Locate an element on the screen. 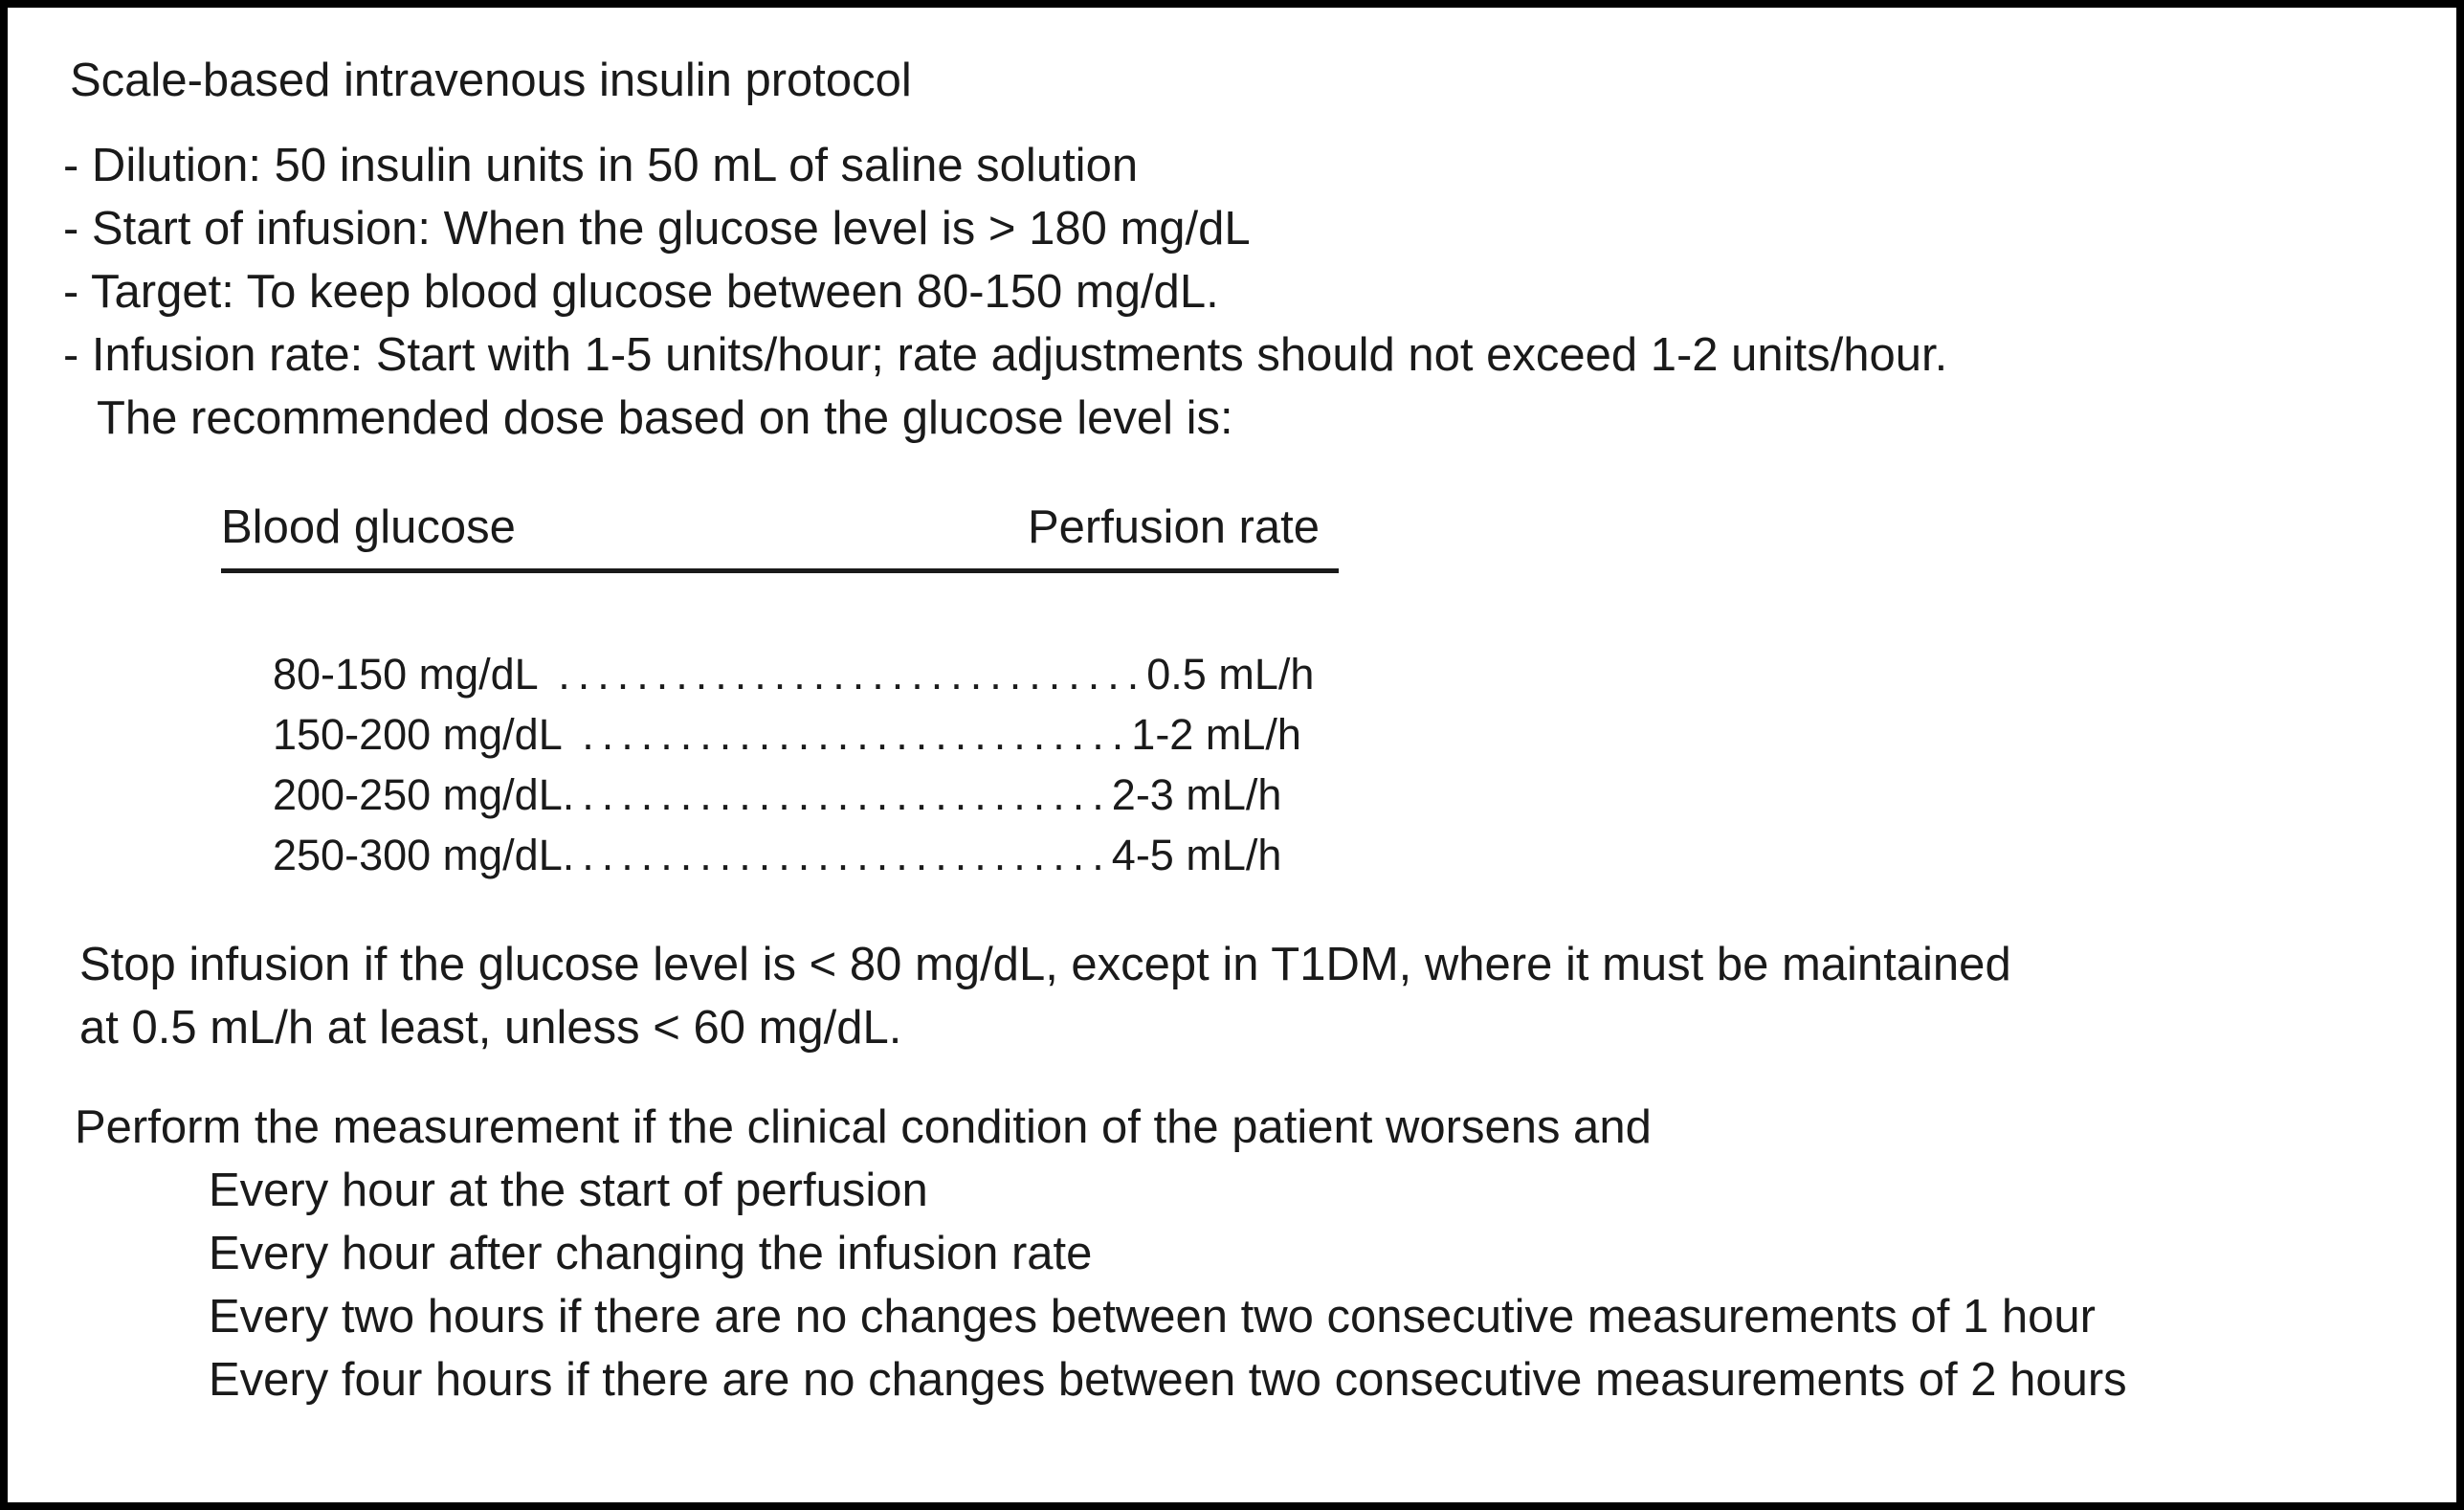  perfusion-rate: 4-5 mL/h is located at coordinates (1197, 855).